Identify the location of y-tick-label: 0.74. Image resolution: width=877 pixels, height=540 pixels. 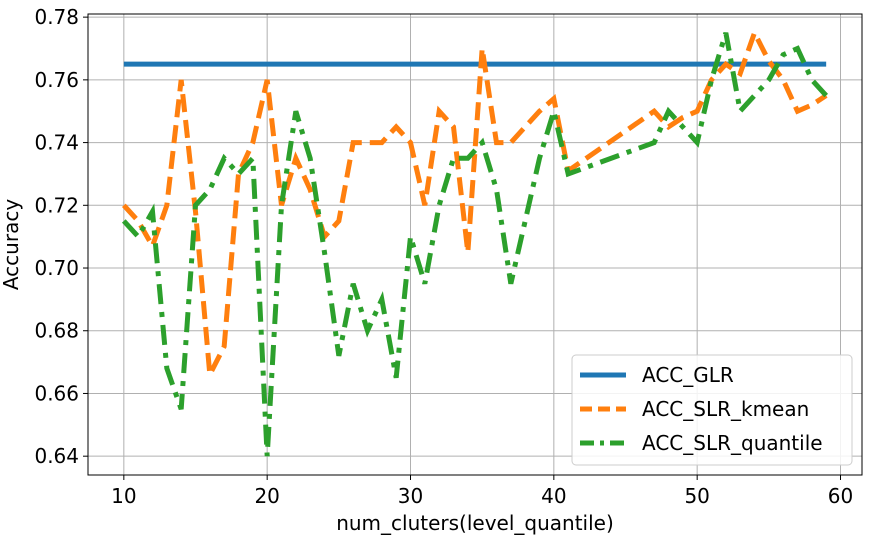
(56, 143).